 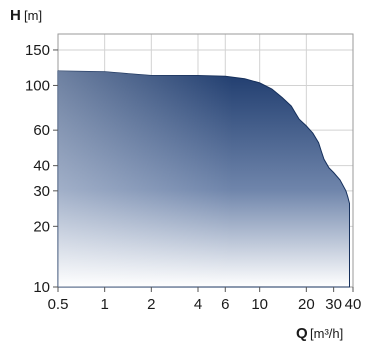 I want to click on y-axis-title: H, so click(x=15, y=15).